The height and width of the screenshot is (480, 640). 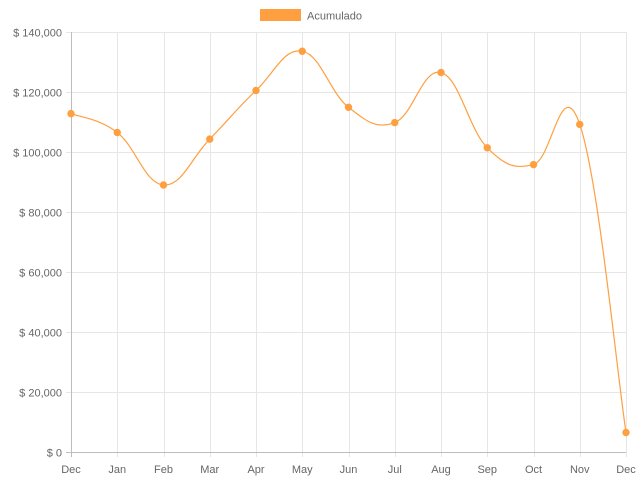 What do you see at coordinates (533, 470) in the screenshot?
I see `x-tick-label: Oct` at bounding box center [533, 470].